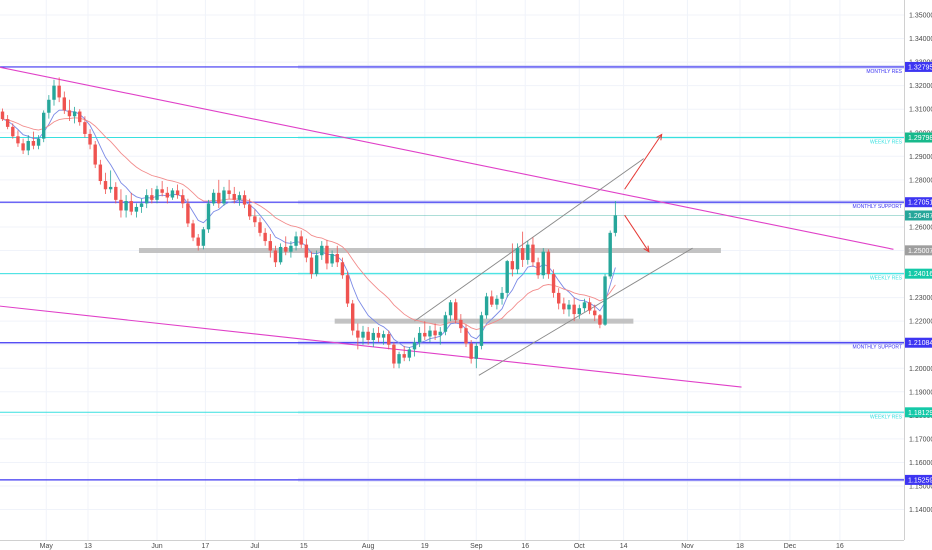 The image size is (932, 550). Describe the element at coordinates (886, 143) in the screenshot. I see `level-note: WEEKLY RES` at that location.